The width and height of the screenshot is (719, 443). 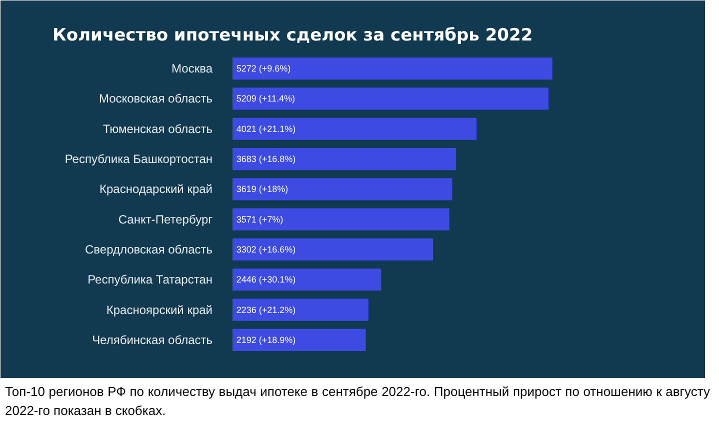 What do you see at coordinates (152, 339) in the screenshot?
I see `y-tick-label: Челябинская область` at bounding box center [152, 339].